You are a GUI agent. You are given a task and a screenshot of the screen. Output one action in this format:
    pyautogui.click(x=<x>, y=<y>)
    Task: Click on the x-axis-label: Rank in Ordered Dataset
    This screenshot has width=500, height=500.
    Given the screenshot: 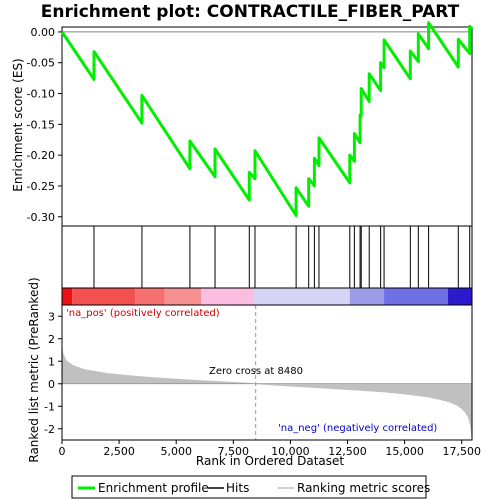 What is the action you would take?
    pyautogui.click(x=270, y=461)
    